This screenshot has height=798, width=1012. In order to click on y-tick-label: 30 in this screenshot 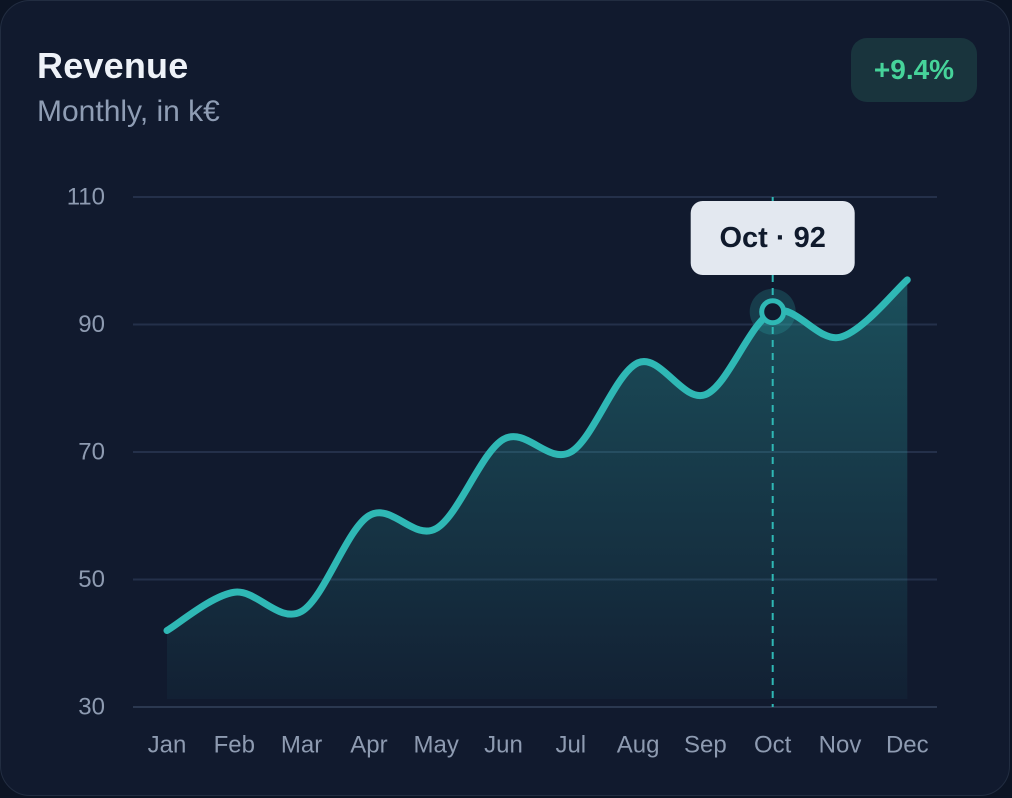, I will do `click(91, 707)`.